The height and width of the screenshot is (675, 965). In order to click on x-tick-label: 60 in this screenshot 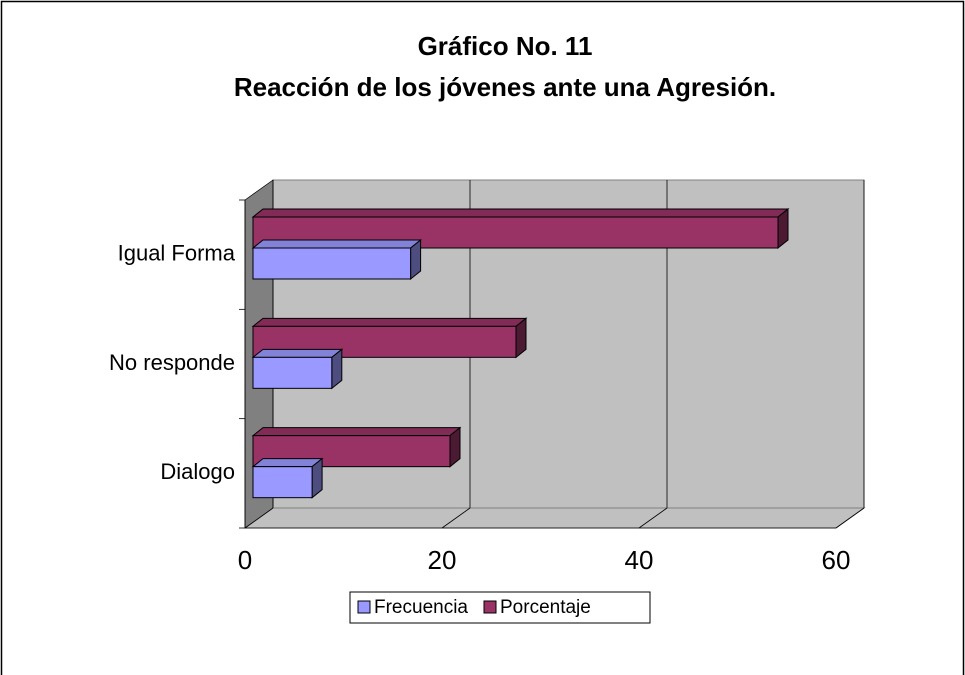, I will do `click(836, 560)`.